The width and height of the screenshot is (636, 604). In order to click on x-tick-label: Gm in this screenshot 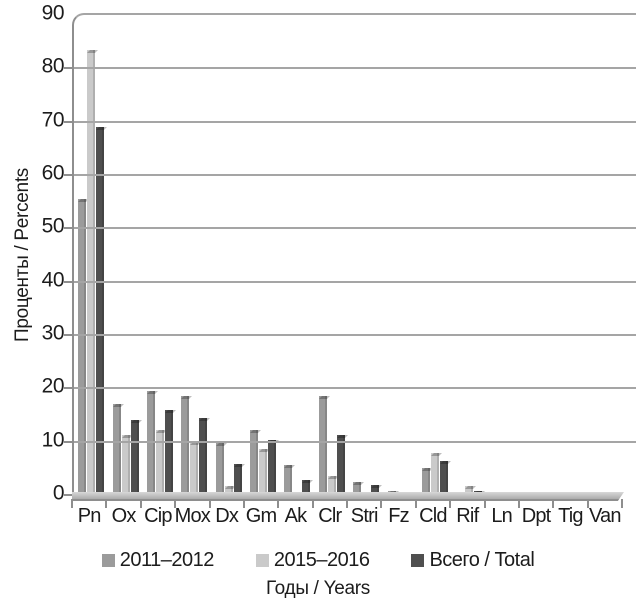, I will do `click(261, 516)`.